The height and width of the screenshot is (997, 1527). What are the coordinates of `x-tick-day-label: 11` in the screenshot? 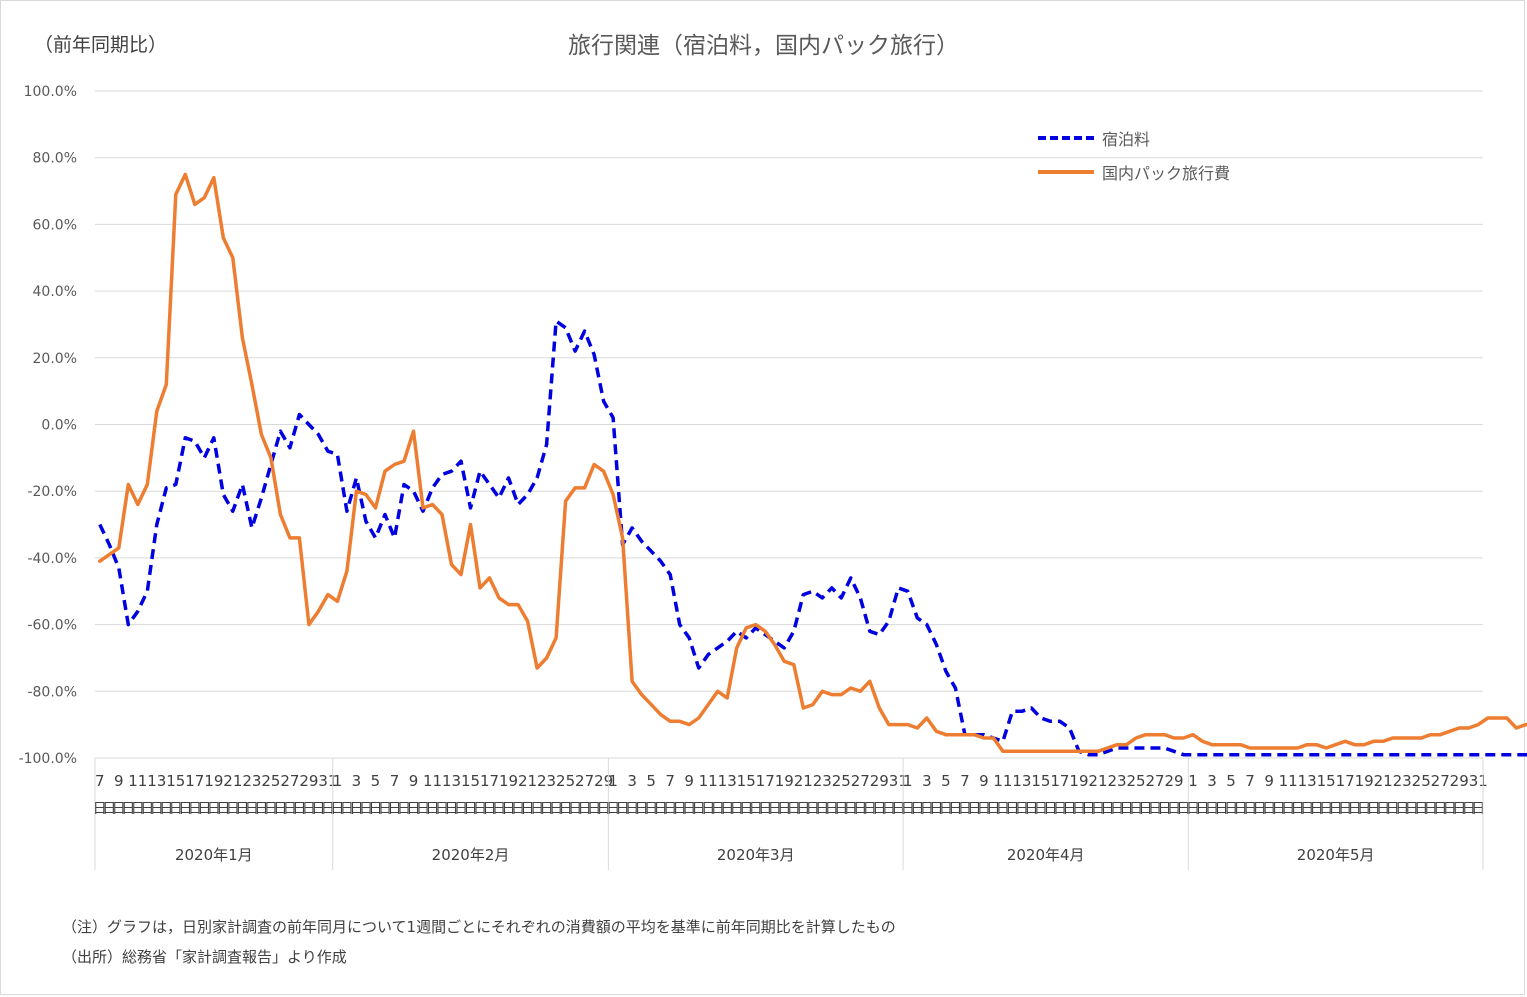 It's located at (137, 781).